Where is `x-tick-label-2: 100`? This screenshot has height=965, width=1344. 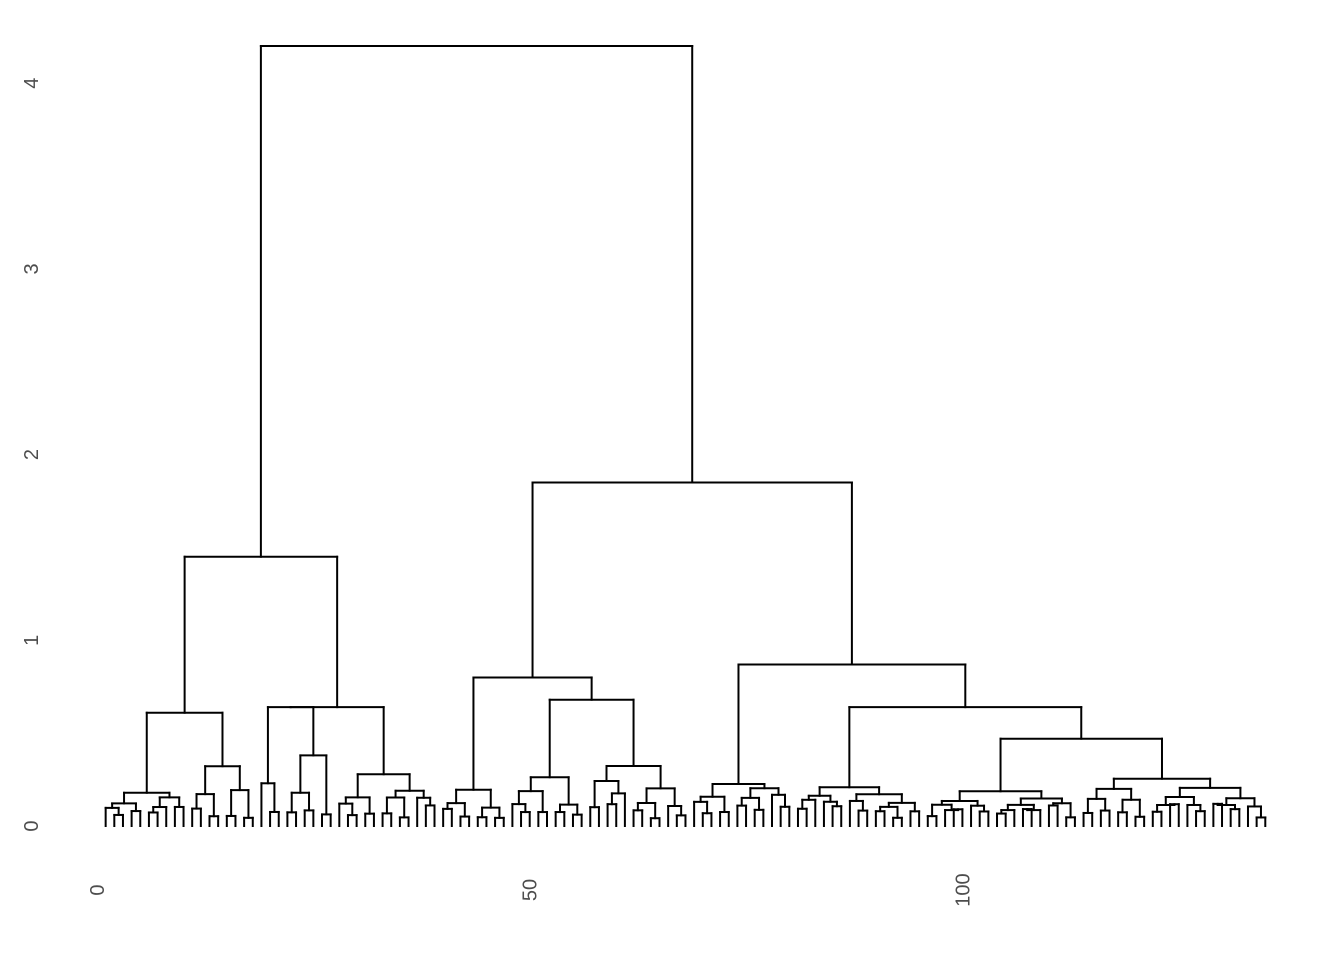
x-tick-label-2: 100 is located at coordinates (963, 889).